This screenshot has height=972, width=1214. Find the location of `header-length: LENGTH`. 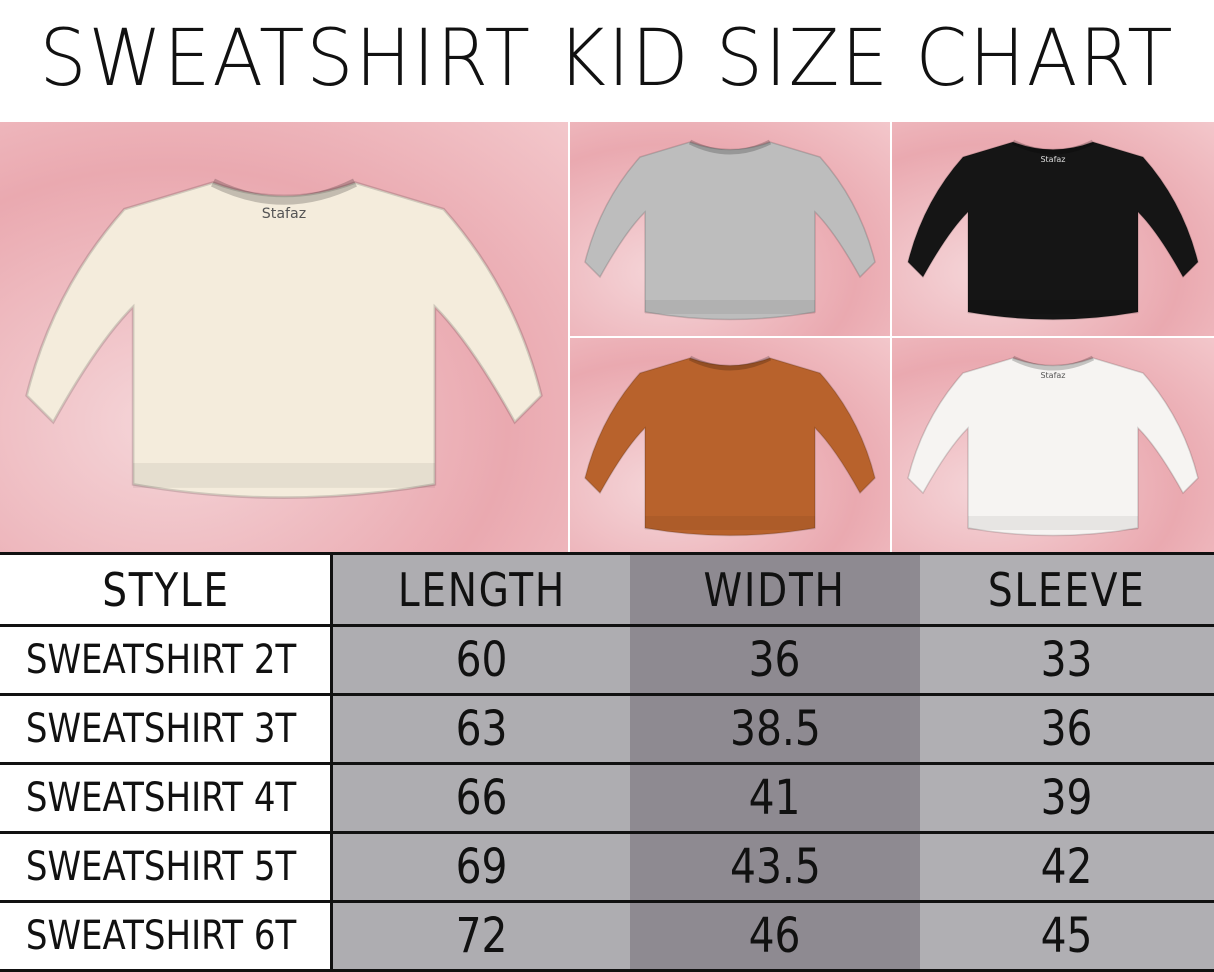

header-length: LENGTH is located at coordinates (481, 589).